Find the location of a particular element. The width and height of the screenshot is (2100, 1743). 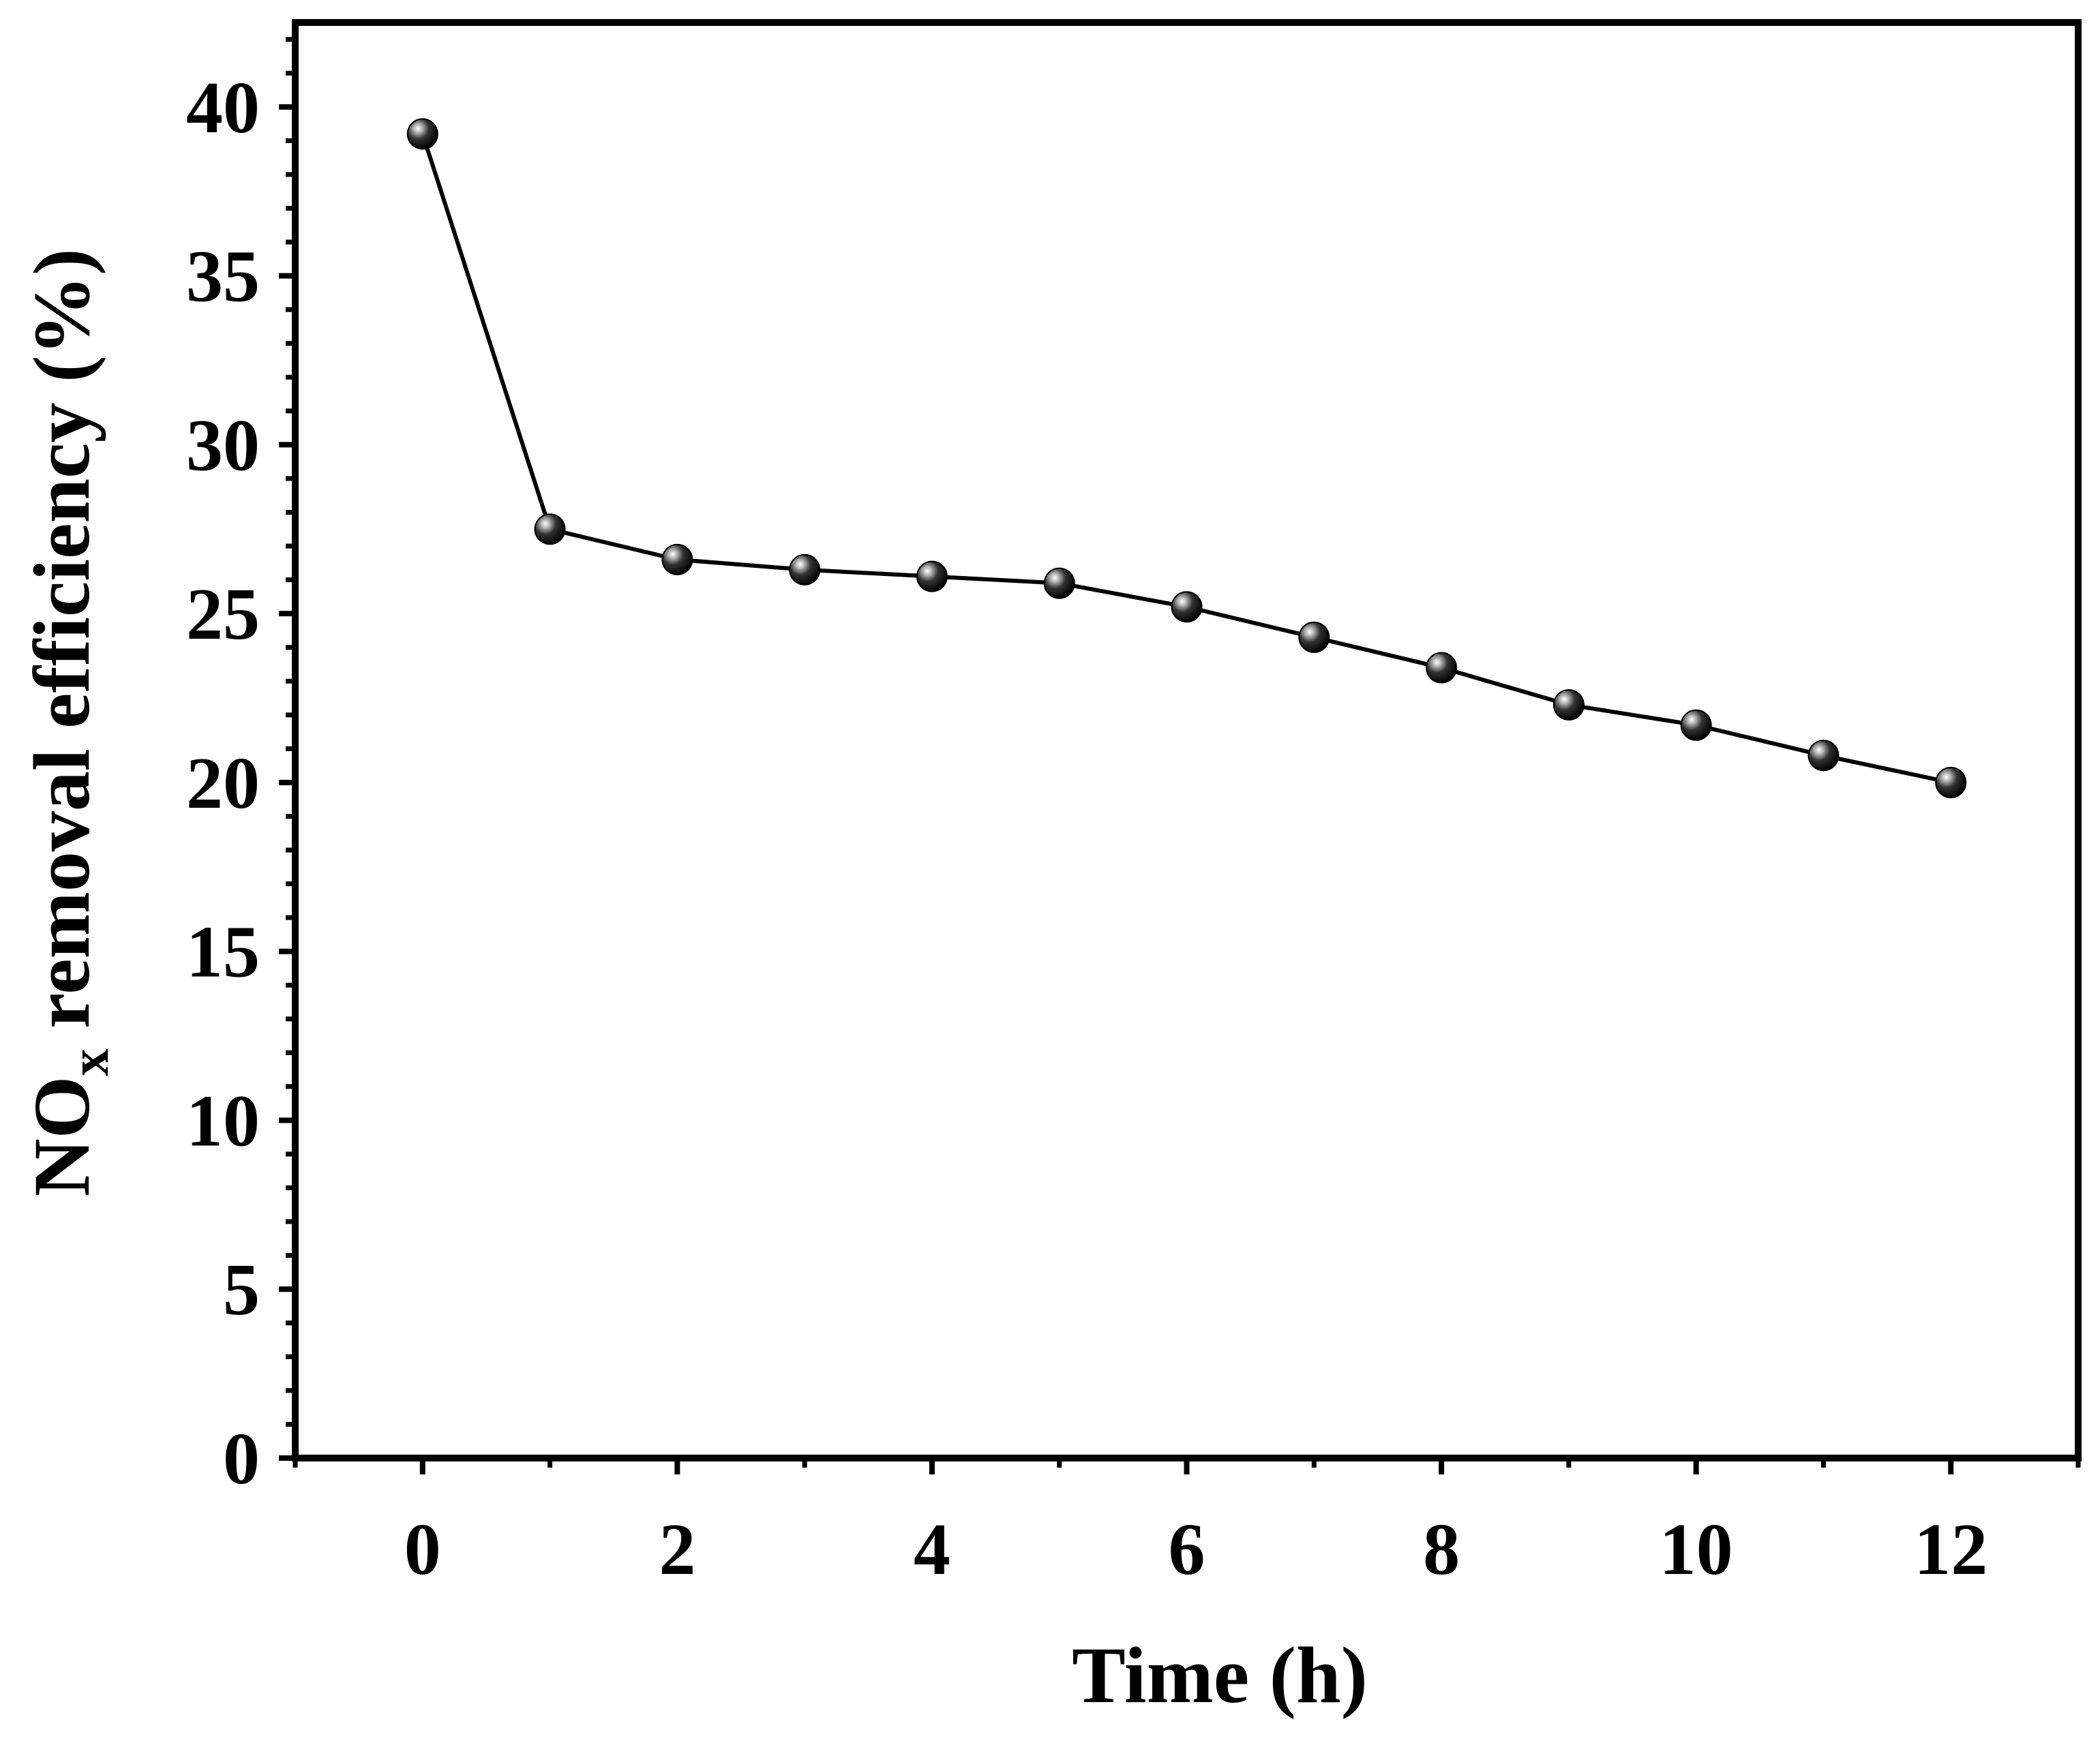

y-tick-label: 0 is located at coordinates (241, 1459).